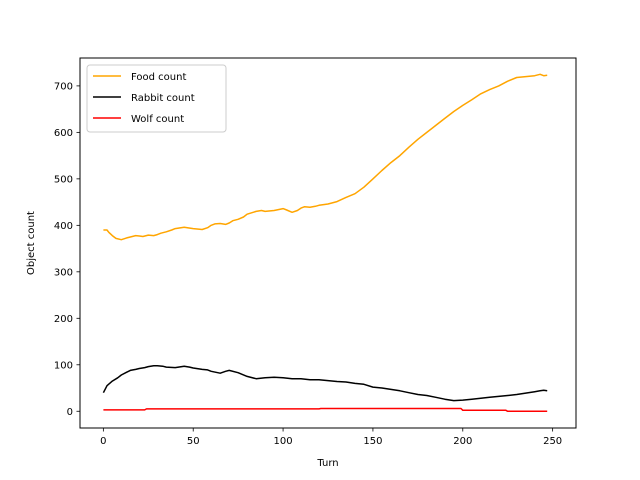 Image resolution: width=640 pixels, height=480 pixels. I want to click on legend-box, so click(156, 98).